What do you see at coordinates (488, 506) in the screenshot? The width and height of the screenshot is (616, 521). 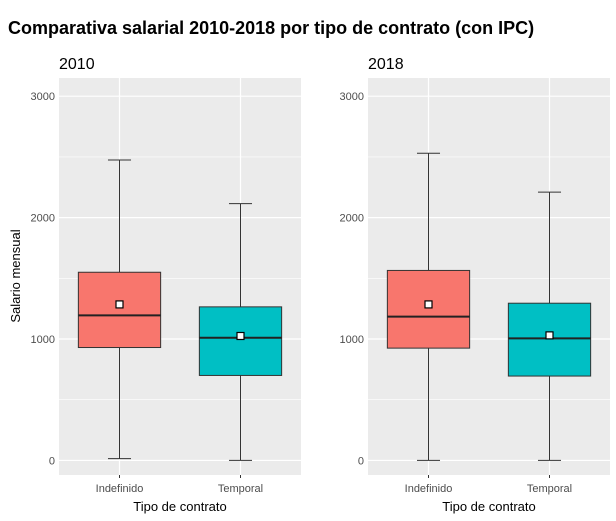 I see `x-axis-label-2018: Tipo de contrato` at bounding box center [488, 506].